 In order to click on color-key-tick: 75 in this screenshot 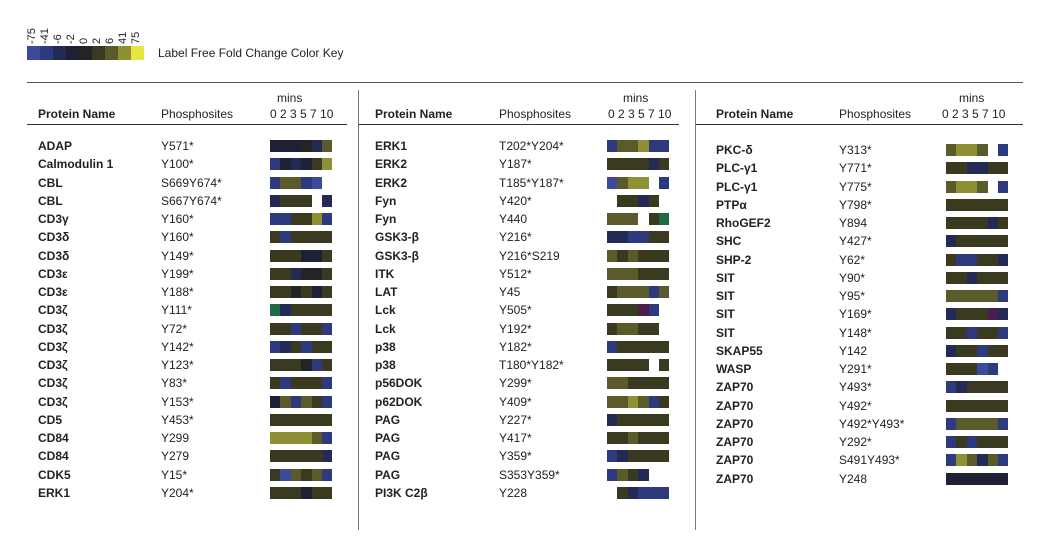, I will do `click(136, 37)`.